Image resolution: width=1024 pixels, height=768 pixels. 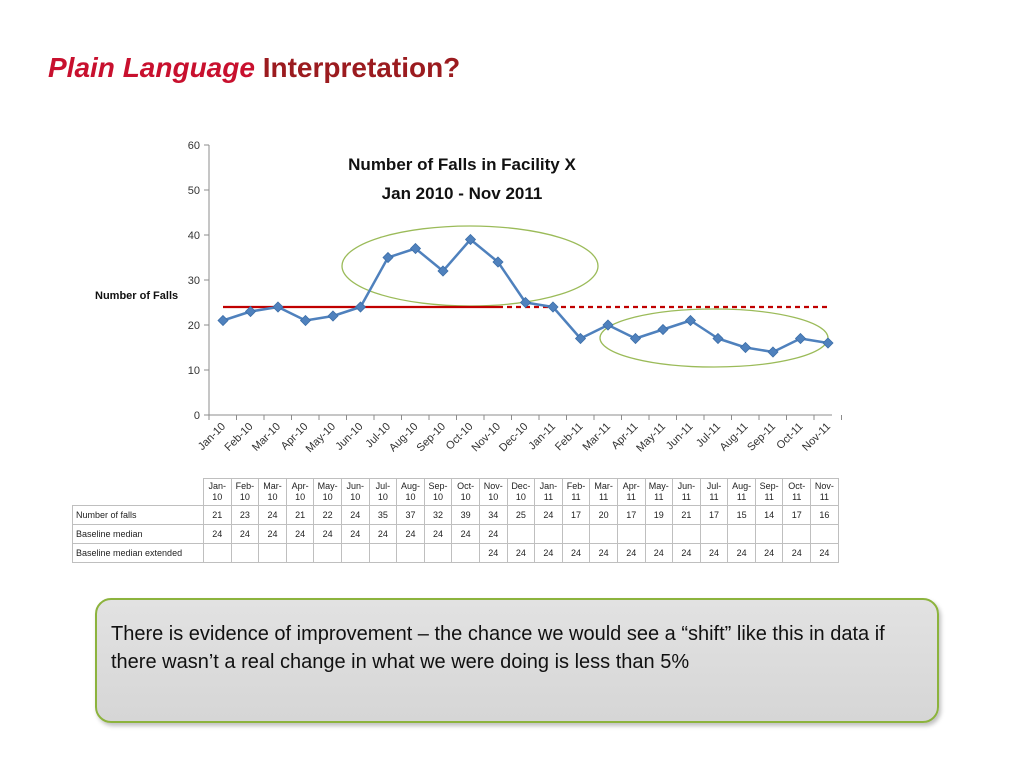 What do you see at coordinates (576, 486) in the screenshot?
I see `header-month: Feb-` at bounding box center [576, 486].